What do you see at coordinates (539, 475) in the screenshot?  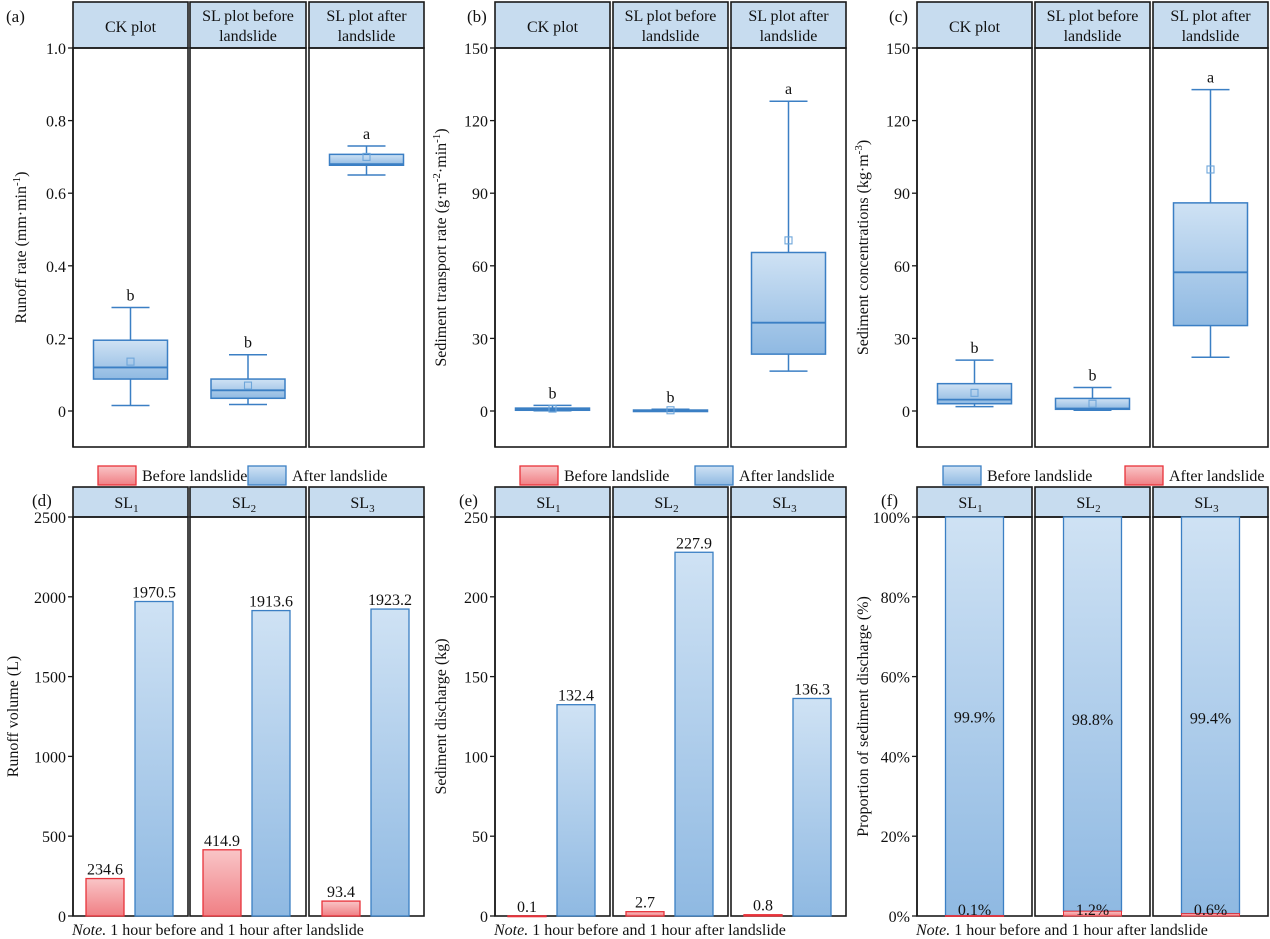 I see `legend-swatch-red` at bounding box center [539, 475].